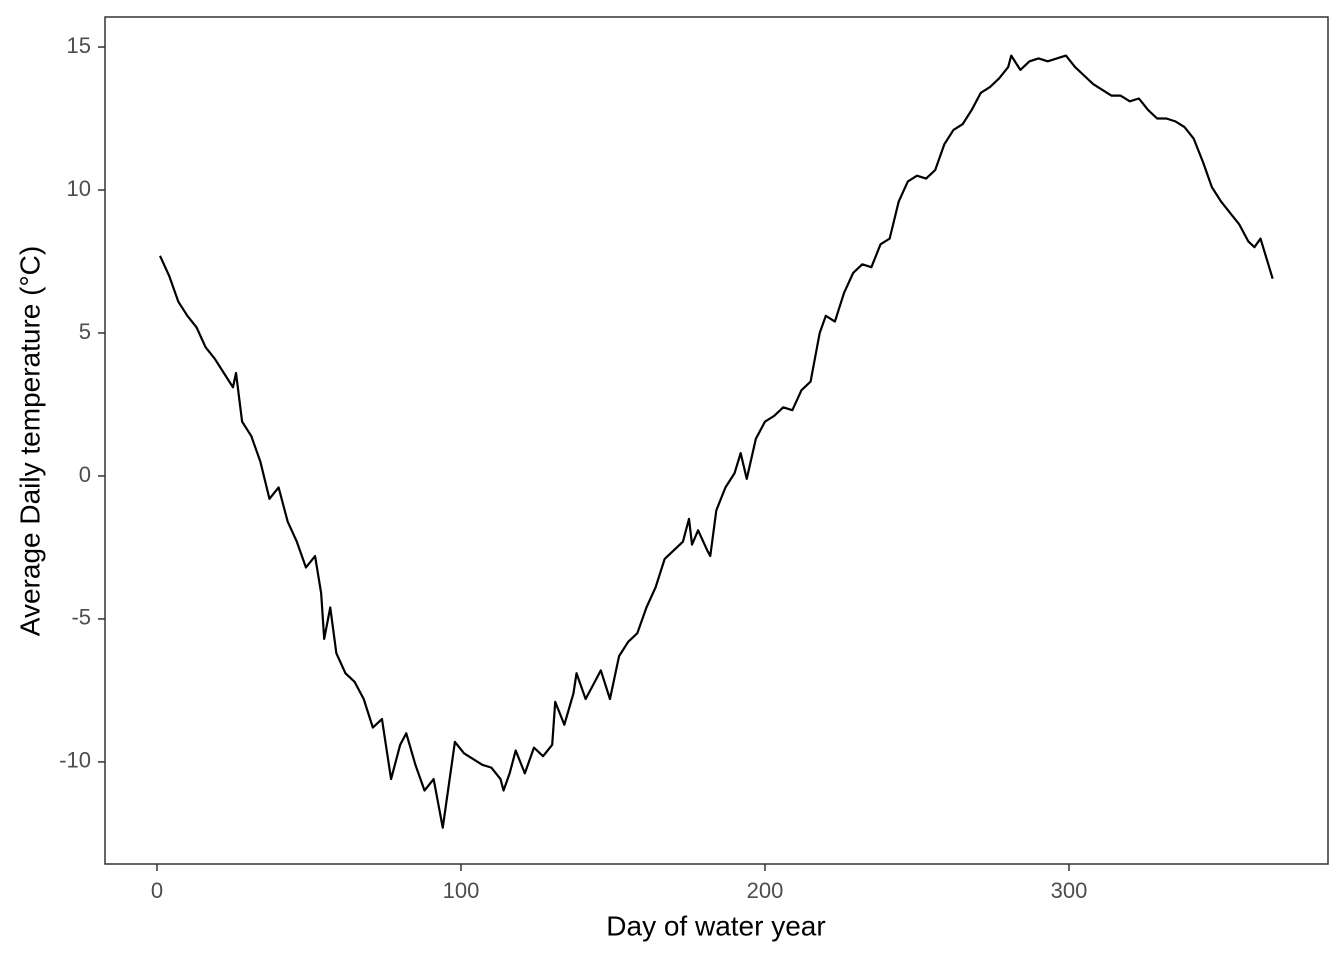 The height and width of the screenshot is (965, 1344). I want to click on y-axis-title: Average Daily temperature (°C), so click(29, 441).